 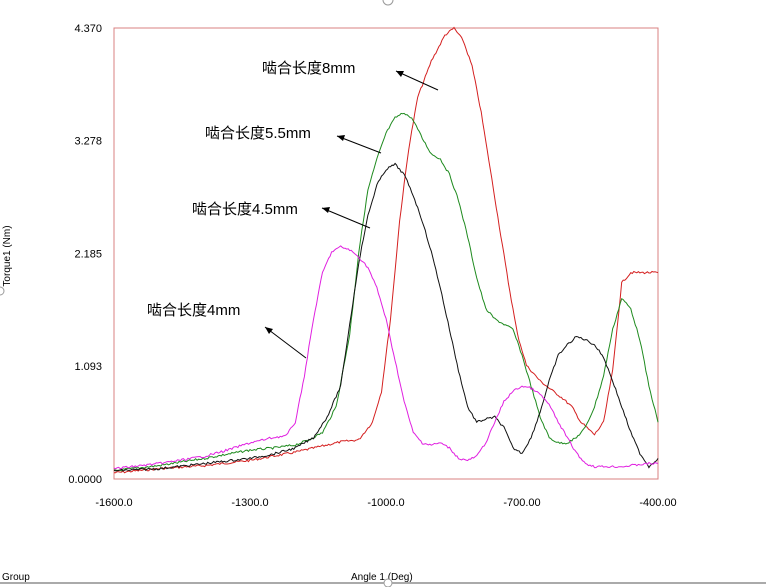 I want to click on x-tick-label: -700.00, so click(x=521, y=503).